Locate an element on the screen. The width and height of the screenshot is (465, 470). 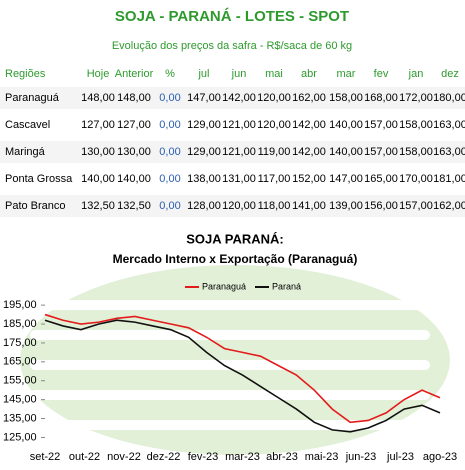
cell: 168,00 is located at coordinates (381, 98).